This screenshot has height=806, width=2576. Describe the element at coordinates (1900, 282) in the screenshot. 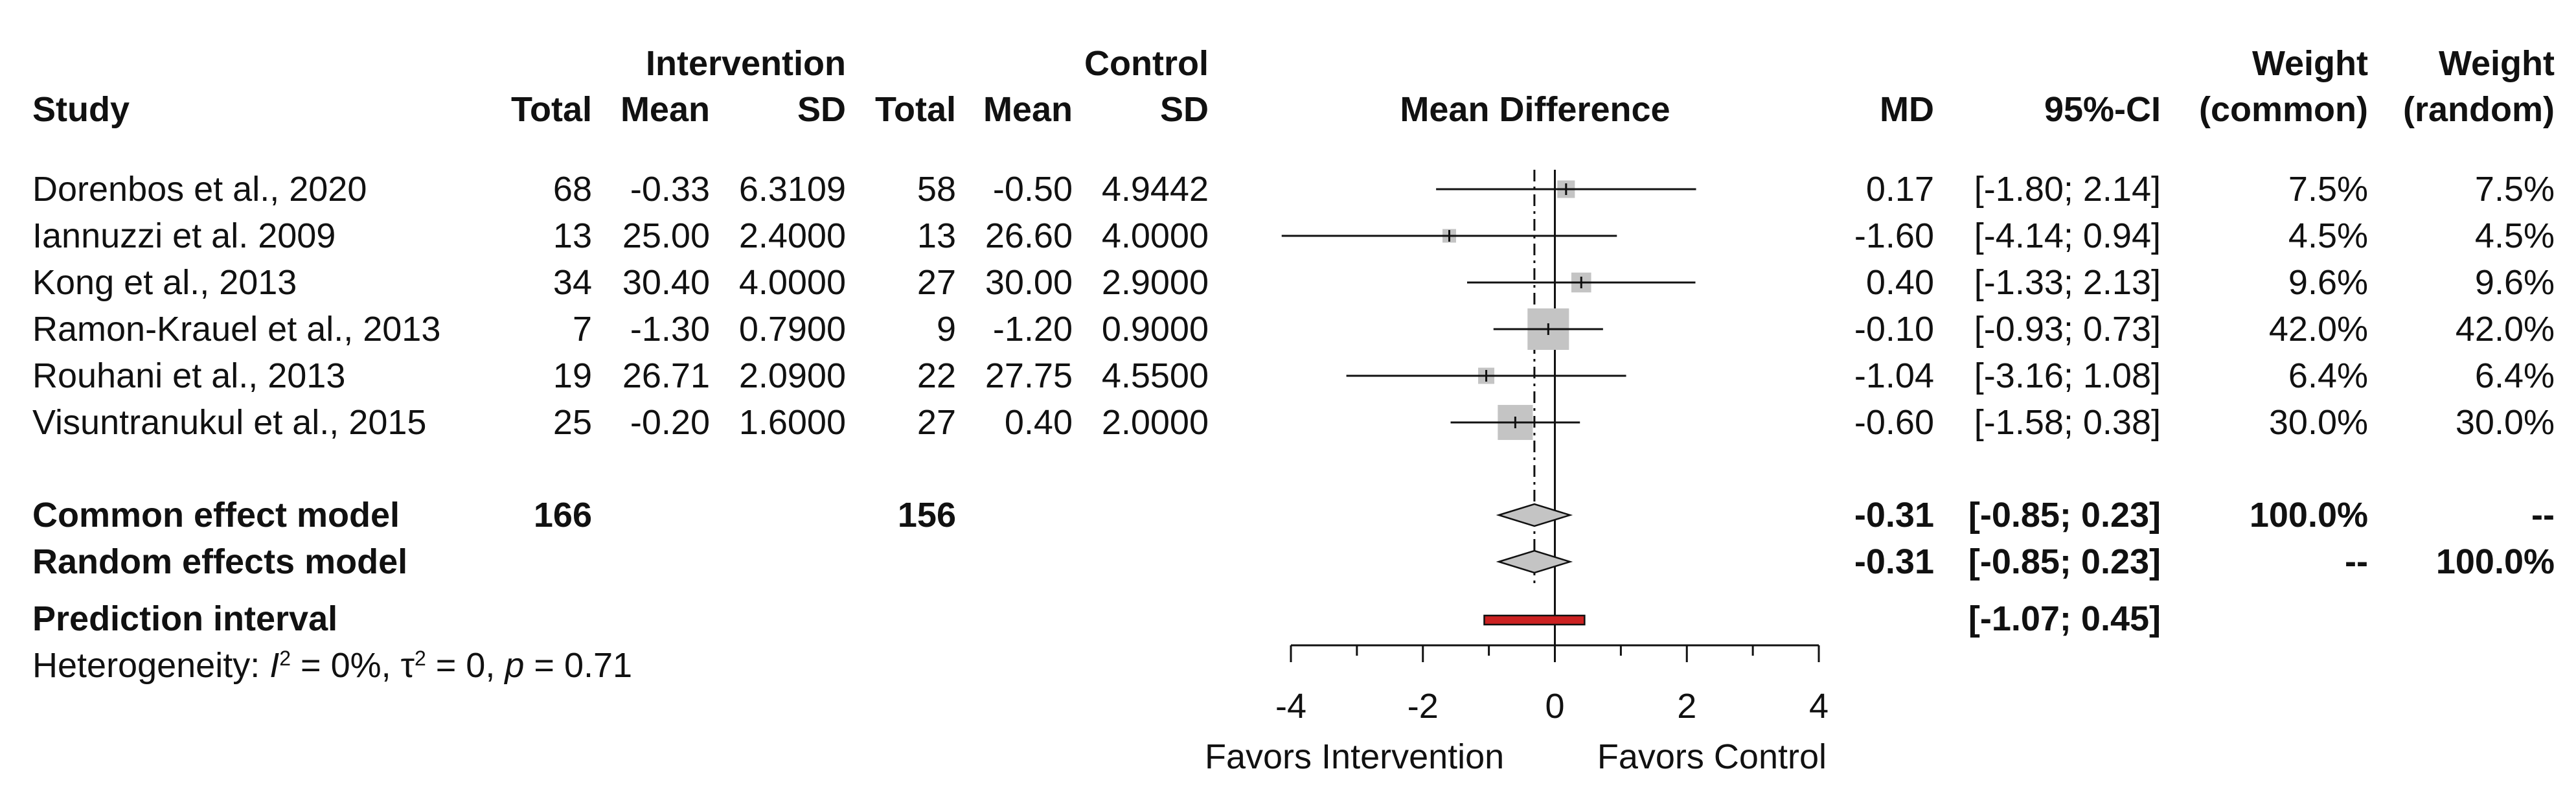

I see `md-value: 0.40` at that location.